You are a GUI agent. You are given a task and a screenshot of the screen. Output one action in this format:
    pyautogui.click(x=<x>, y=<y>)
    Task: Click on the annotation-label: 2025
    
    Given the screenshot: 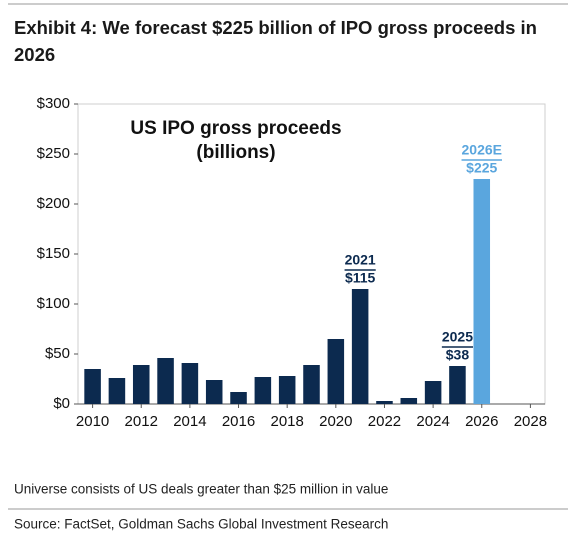 What is the action you would take?
    pyautogui.click(x=457, y=337)
    